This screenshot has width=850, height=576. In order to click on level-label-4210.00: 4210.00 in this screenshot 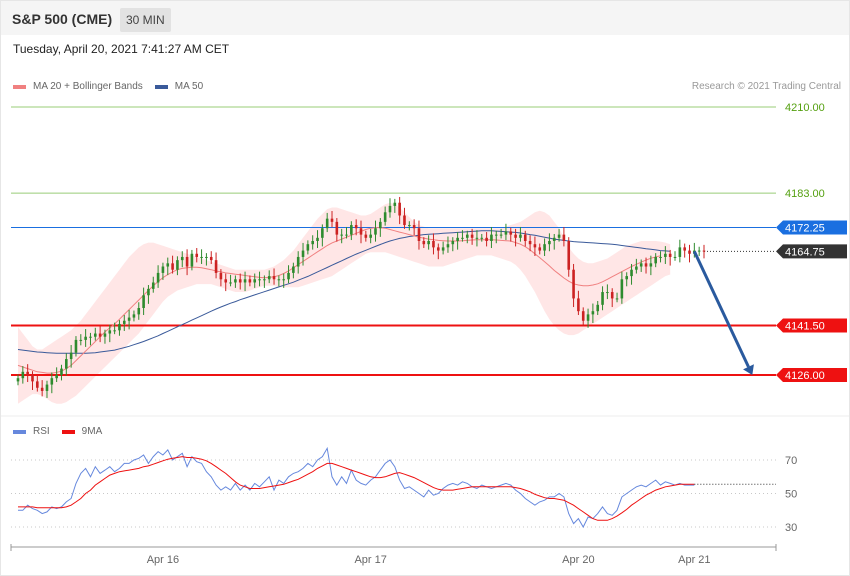, I will do `click(805, 108)`.